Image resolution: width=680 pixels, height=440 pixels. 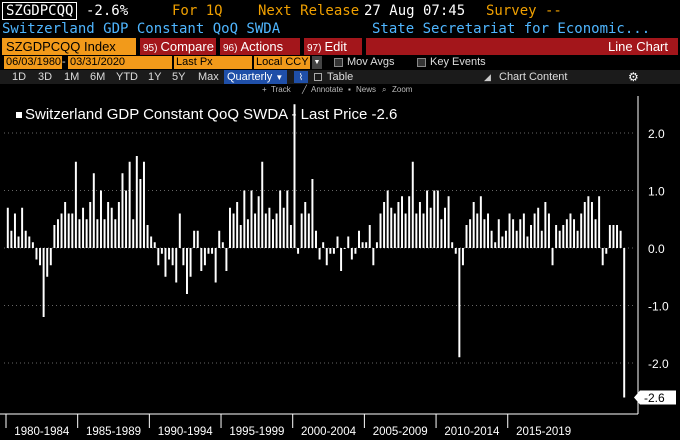 What do you see at coordinates (155, 77) in the screenshot?
I see `period-1y: 1Y` at bounding box center [155, 77].